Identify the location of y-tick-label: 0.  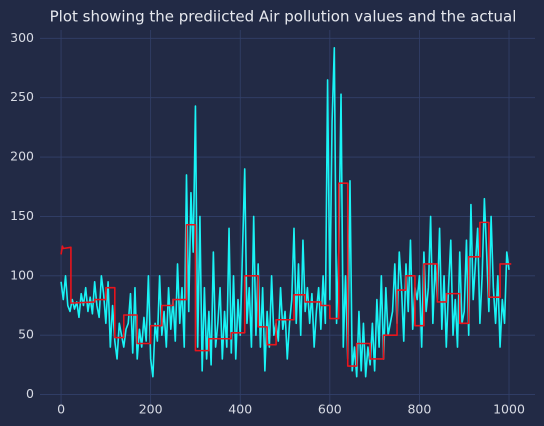
(30, 393).